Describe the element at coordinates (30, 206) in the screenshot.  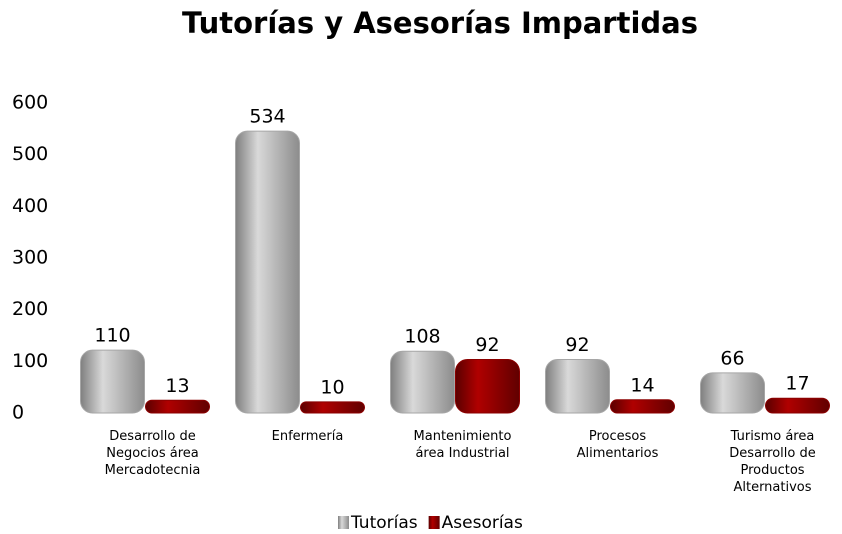
I see `y-tick-label: 400` at that location.